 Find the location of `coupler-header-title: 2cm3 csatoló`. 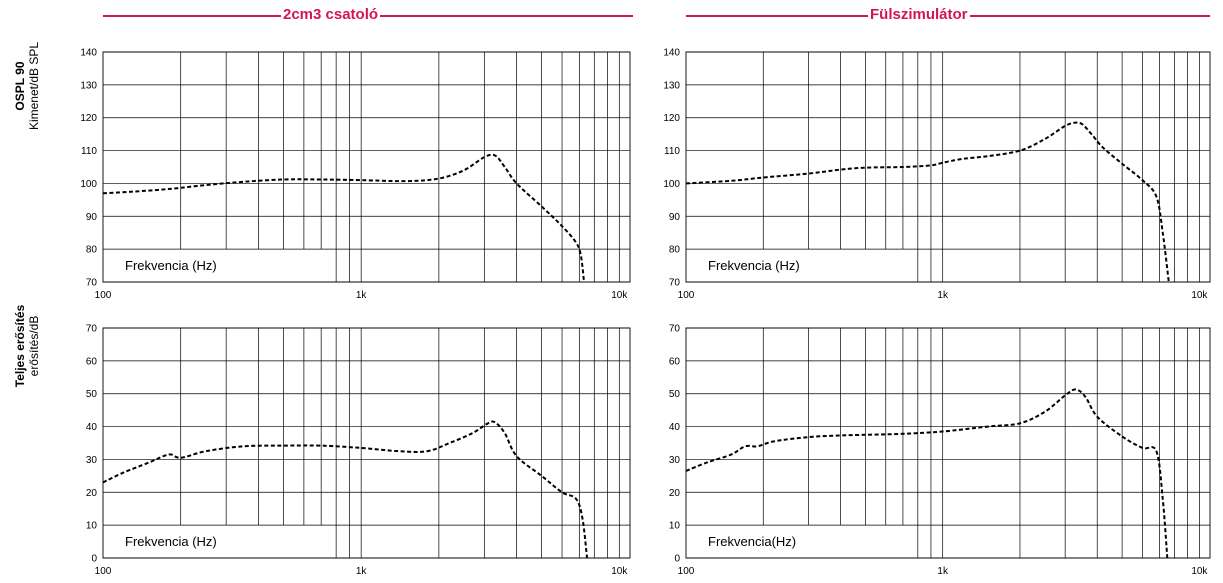

coupler-header-title: 2cm3 csatoló is located at coordinates (331, 14).